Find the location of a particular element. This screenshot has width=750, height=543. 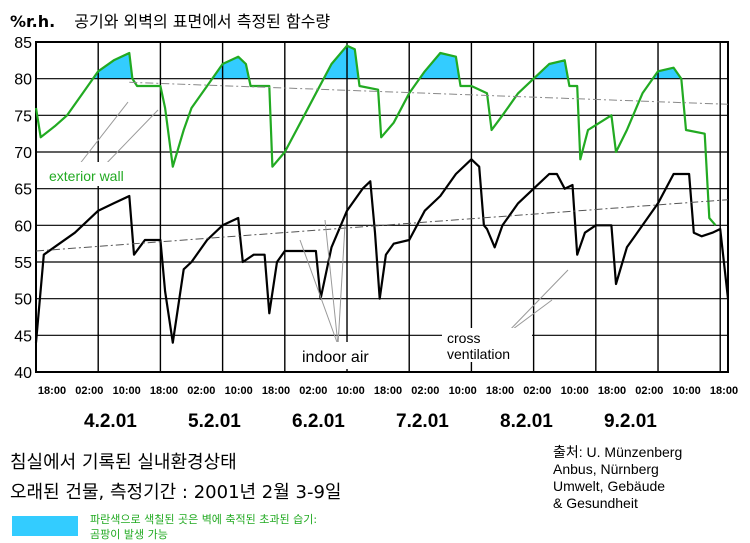

y-tick-label: 80 is located at coordinates (23, 80).